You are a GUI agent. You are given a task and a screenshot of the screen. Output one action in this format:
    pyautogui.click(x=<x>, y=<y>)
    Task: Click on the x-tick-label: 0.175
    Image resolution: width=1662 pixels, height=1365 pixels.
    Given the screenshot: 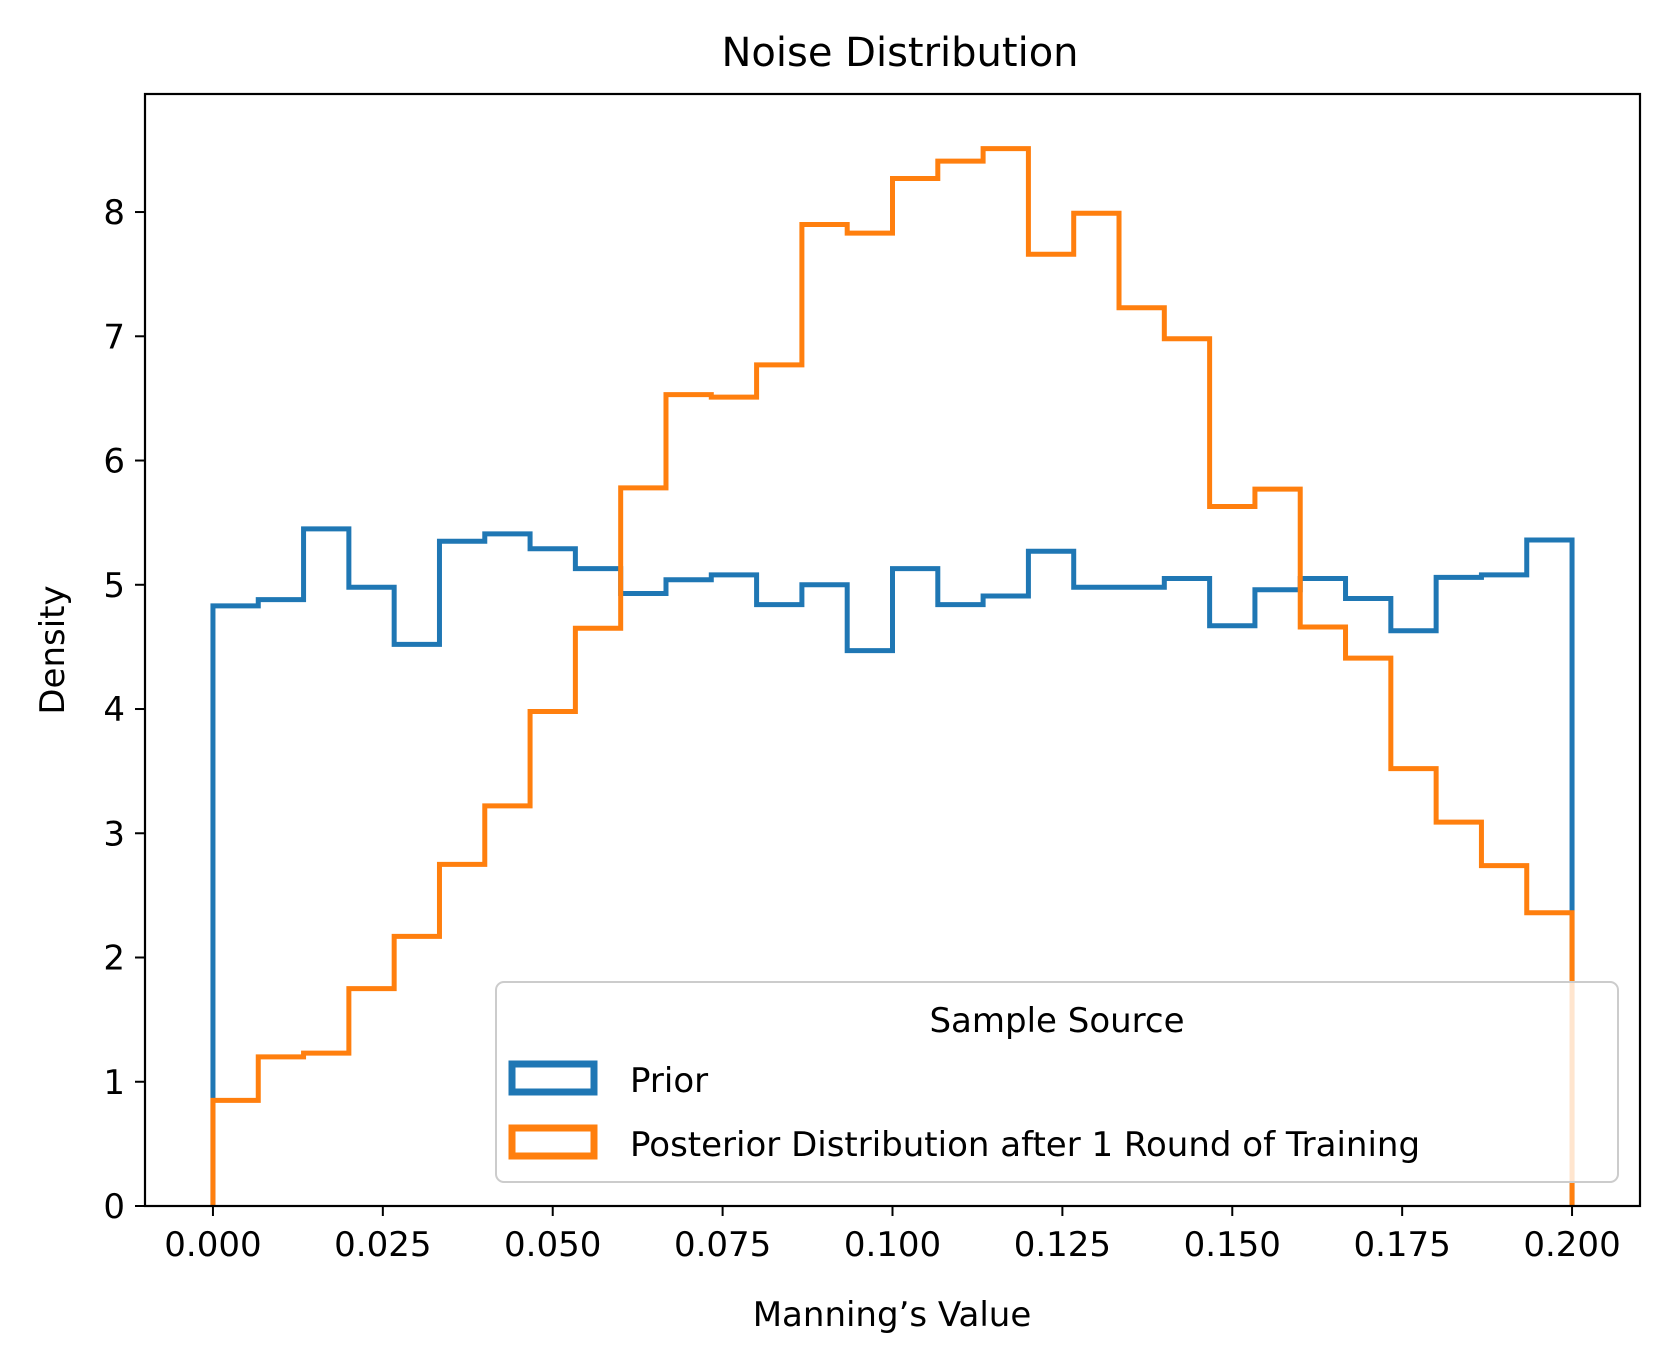 What is the action you would take?
    pyautogui.click(x=1401, y=1245)
    